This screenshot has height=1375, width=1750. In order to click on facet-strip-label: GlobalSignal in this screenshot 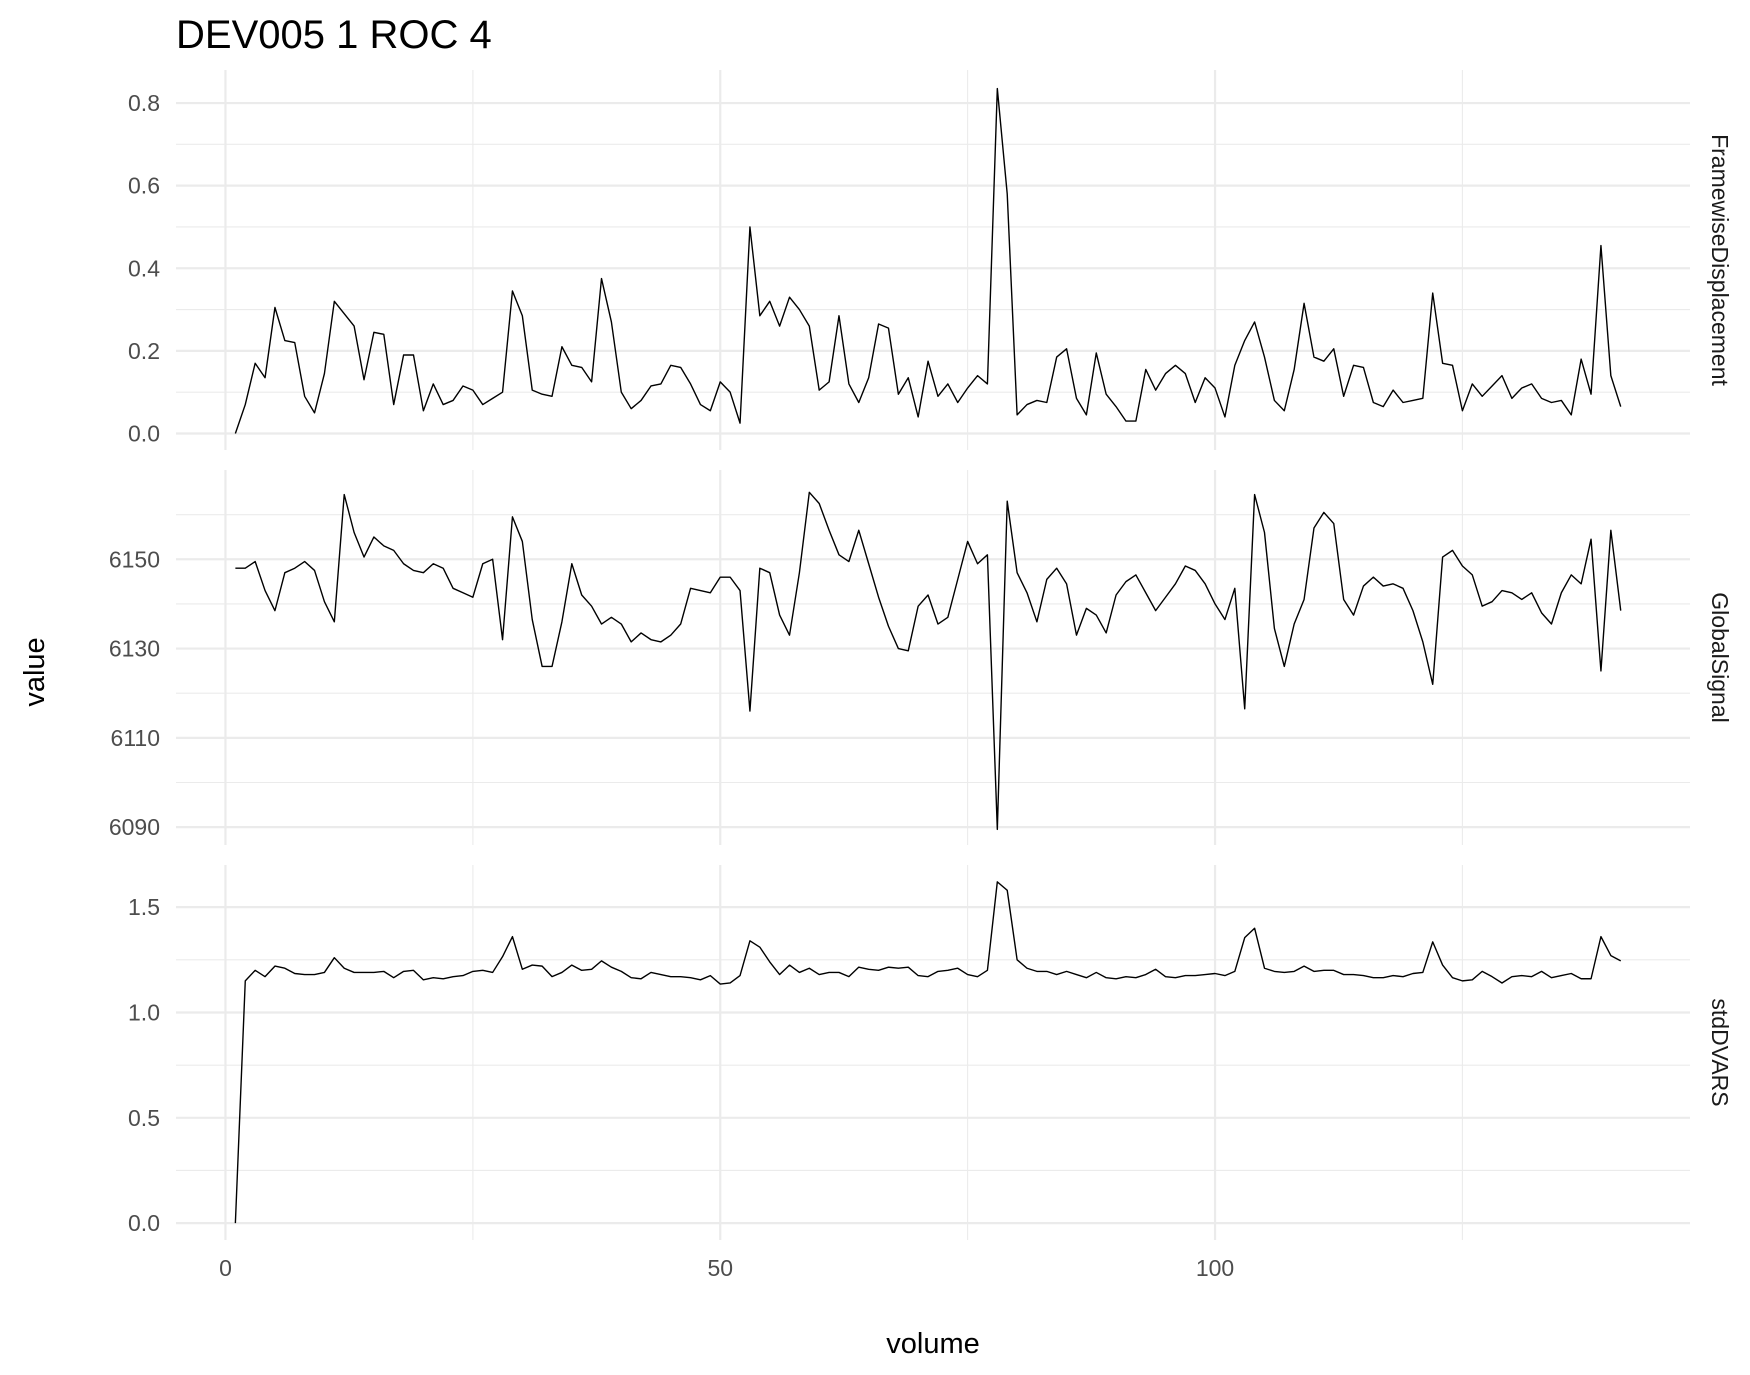, I will do `click(1720, 657)`.